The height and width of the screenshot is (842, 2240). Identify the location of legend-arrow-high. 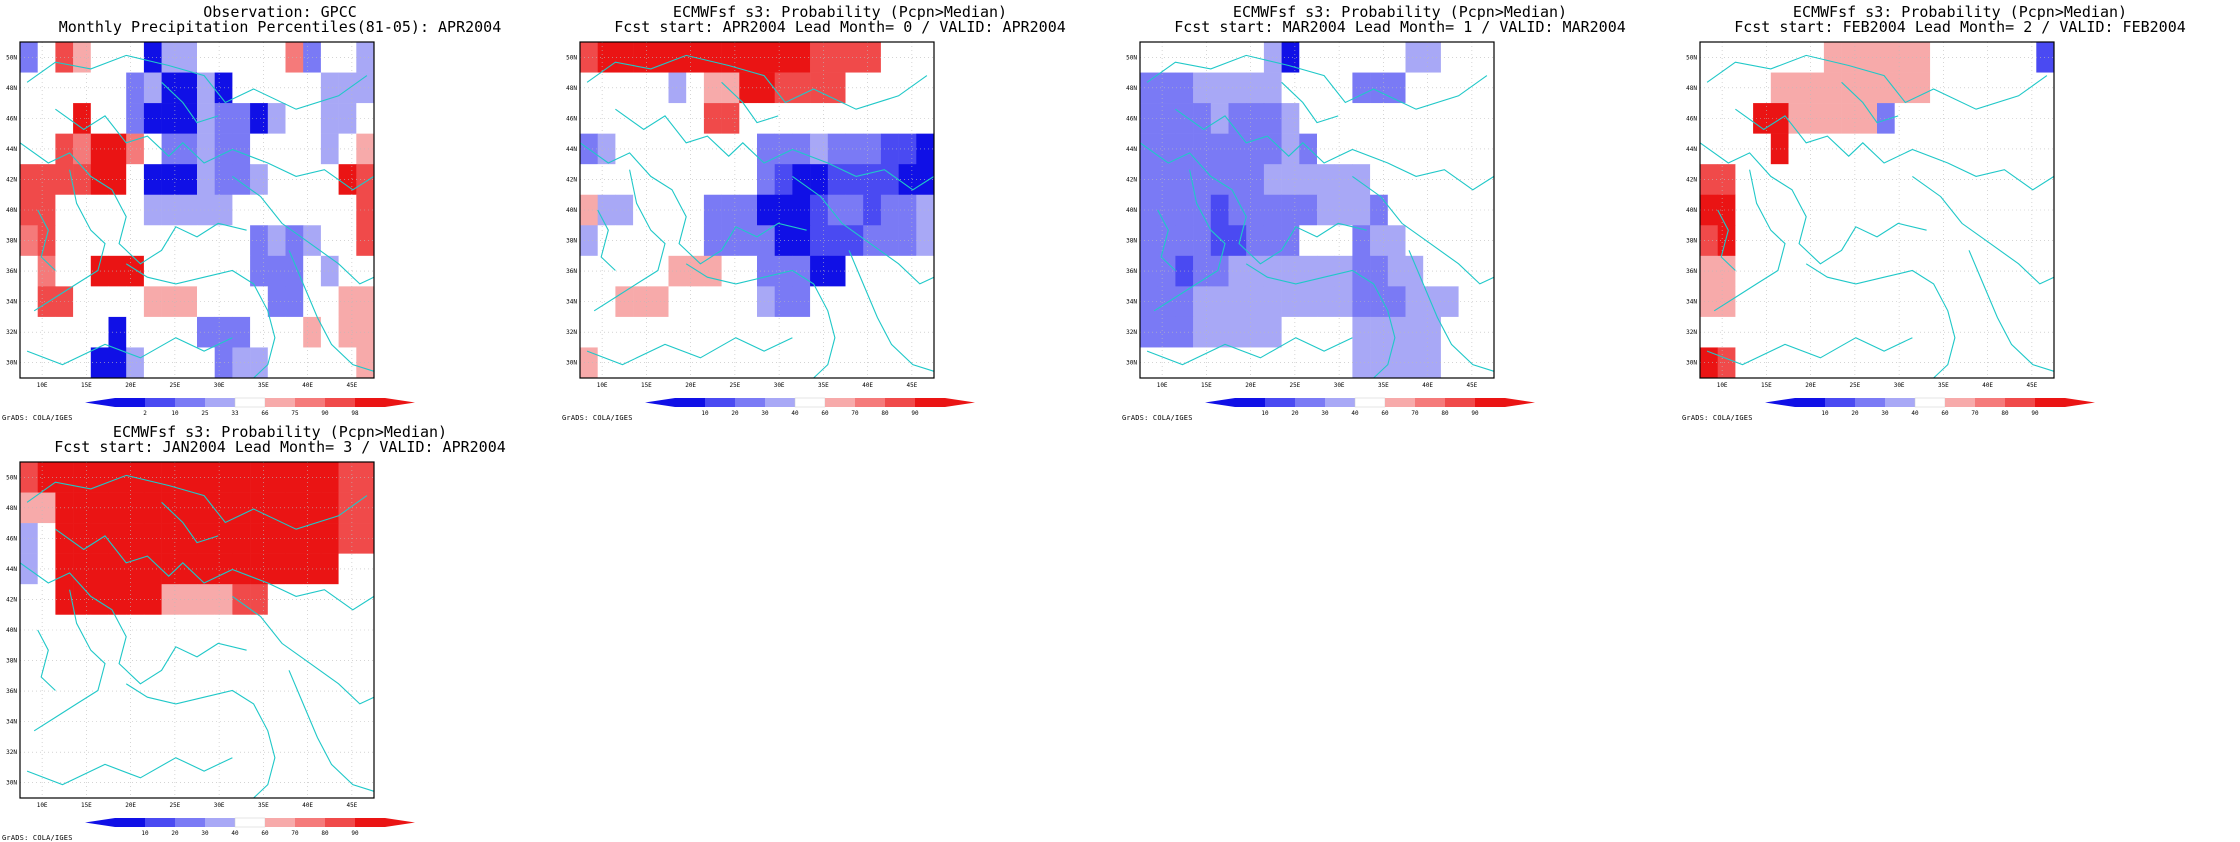
(400, 822).